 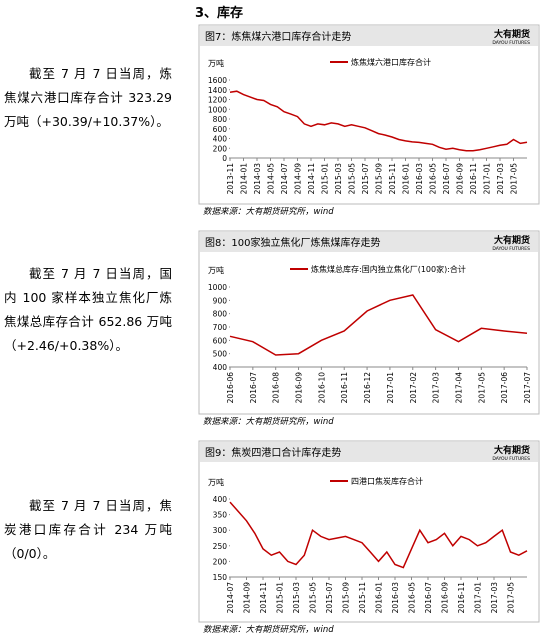 I want to click on y-tick-label: 0, so click(x=224, y=158).